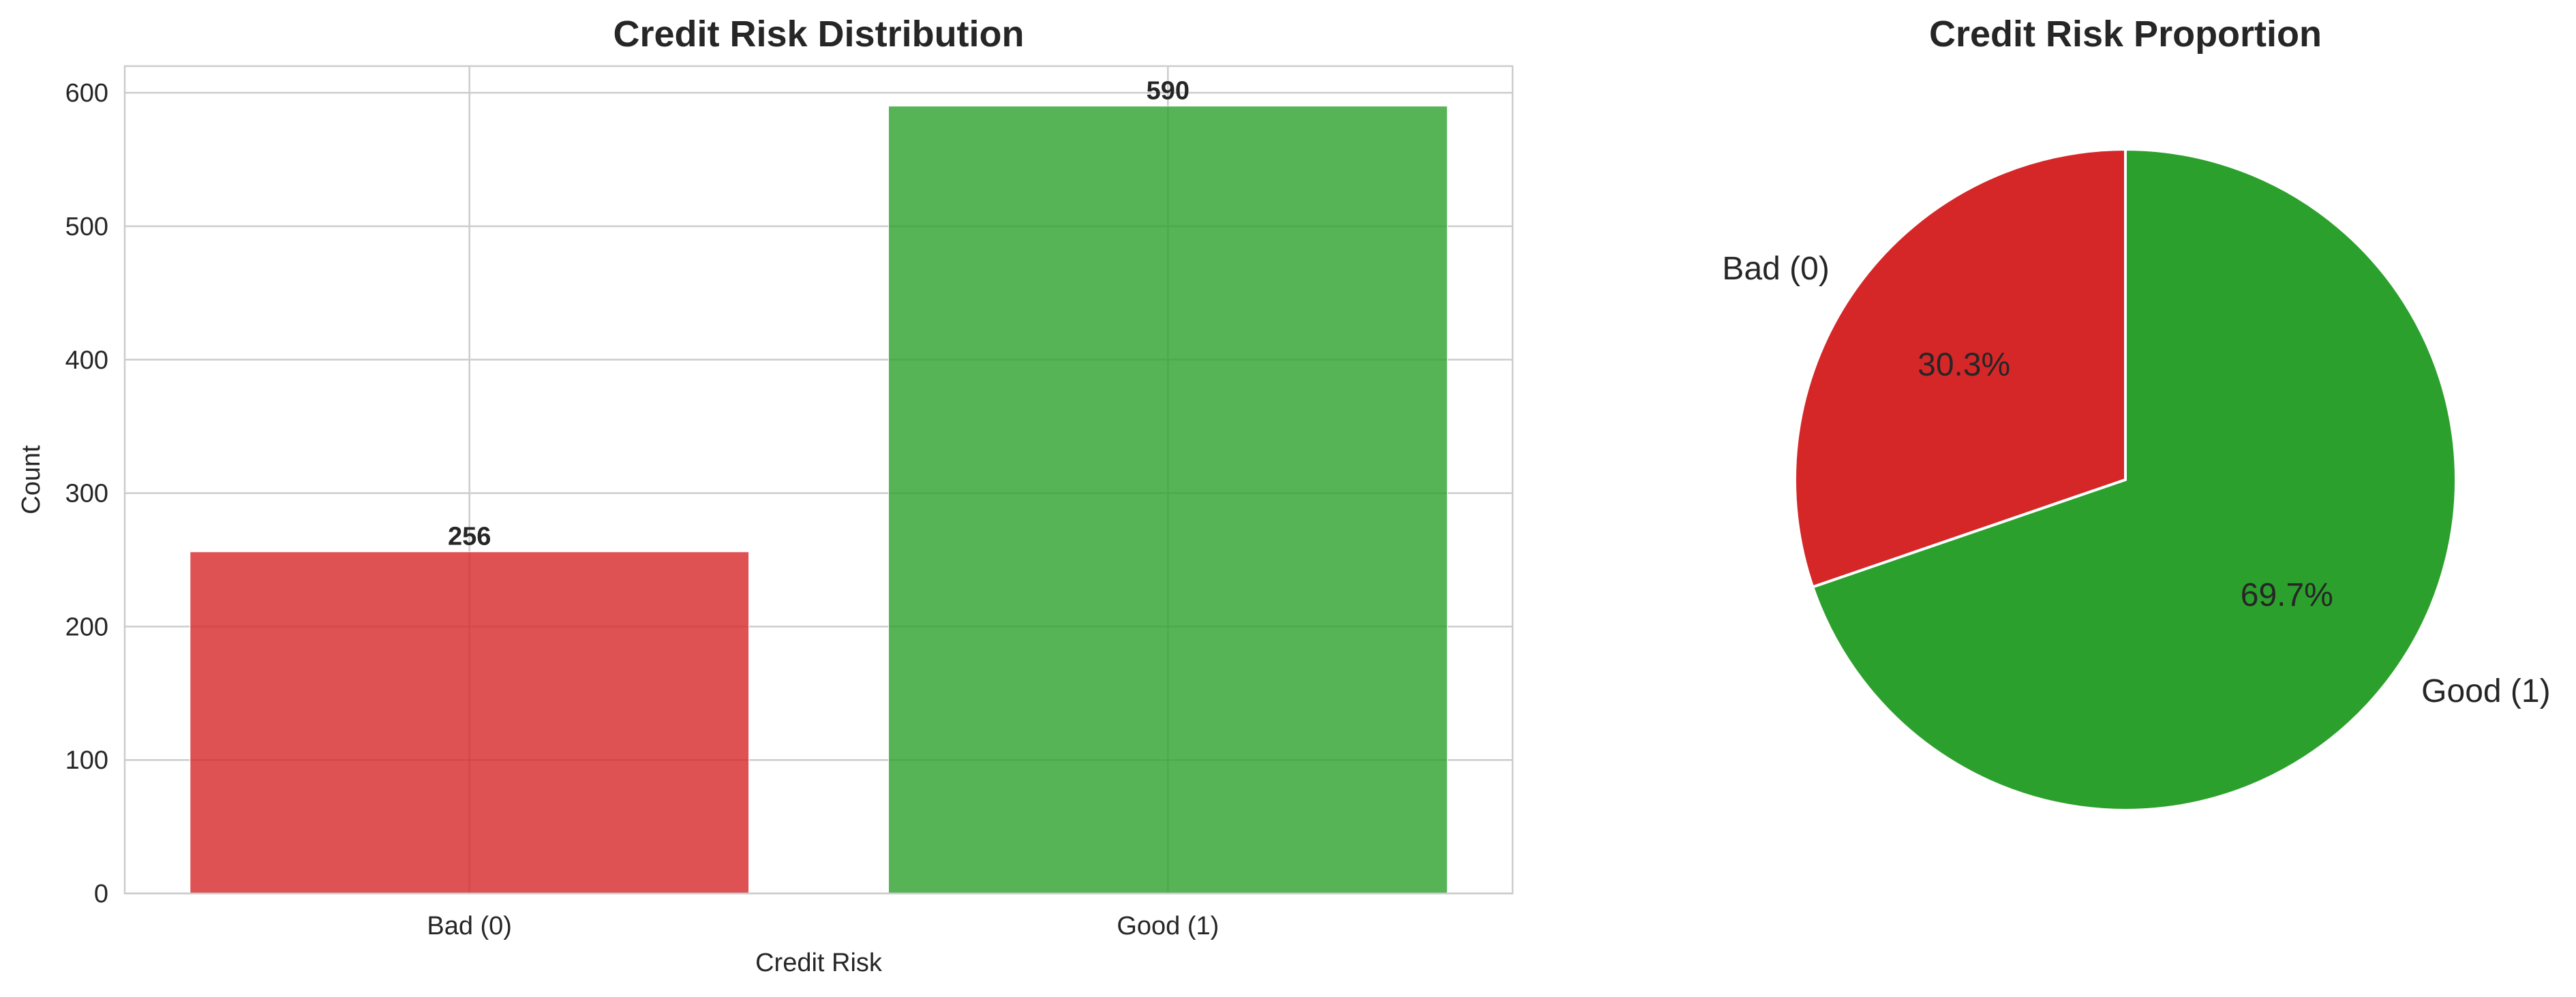  What do you see at coordinates (2287, 595) in the screenshot?
I see `pie-percent-label: 69.7%` at bounding box center [2287, 595].